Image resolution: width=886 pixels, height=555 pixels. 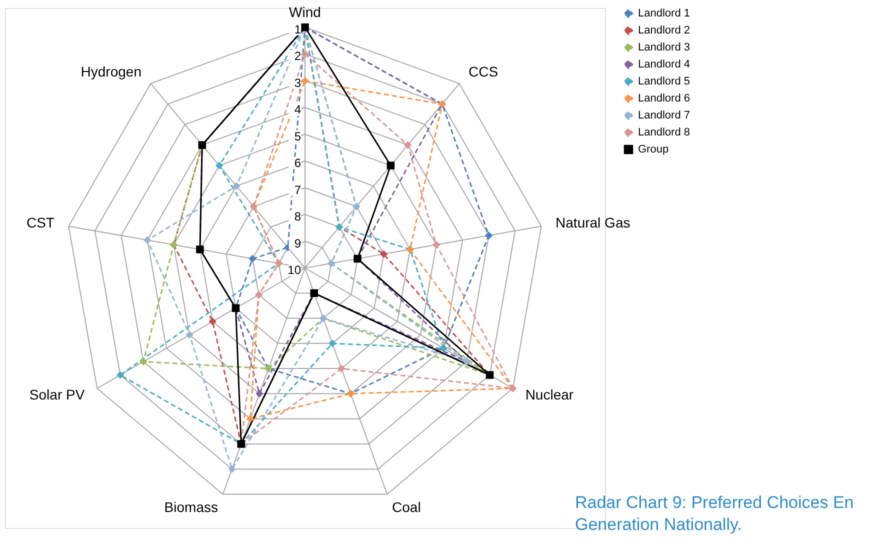 What do you see at coordinates (305, 12) in the screenshot?
I see `spoke-label: Wind` at bounding box center [305, 12].